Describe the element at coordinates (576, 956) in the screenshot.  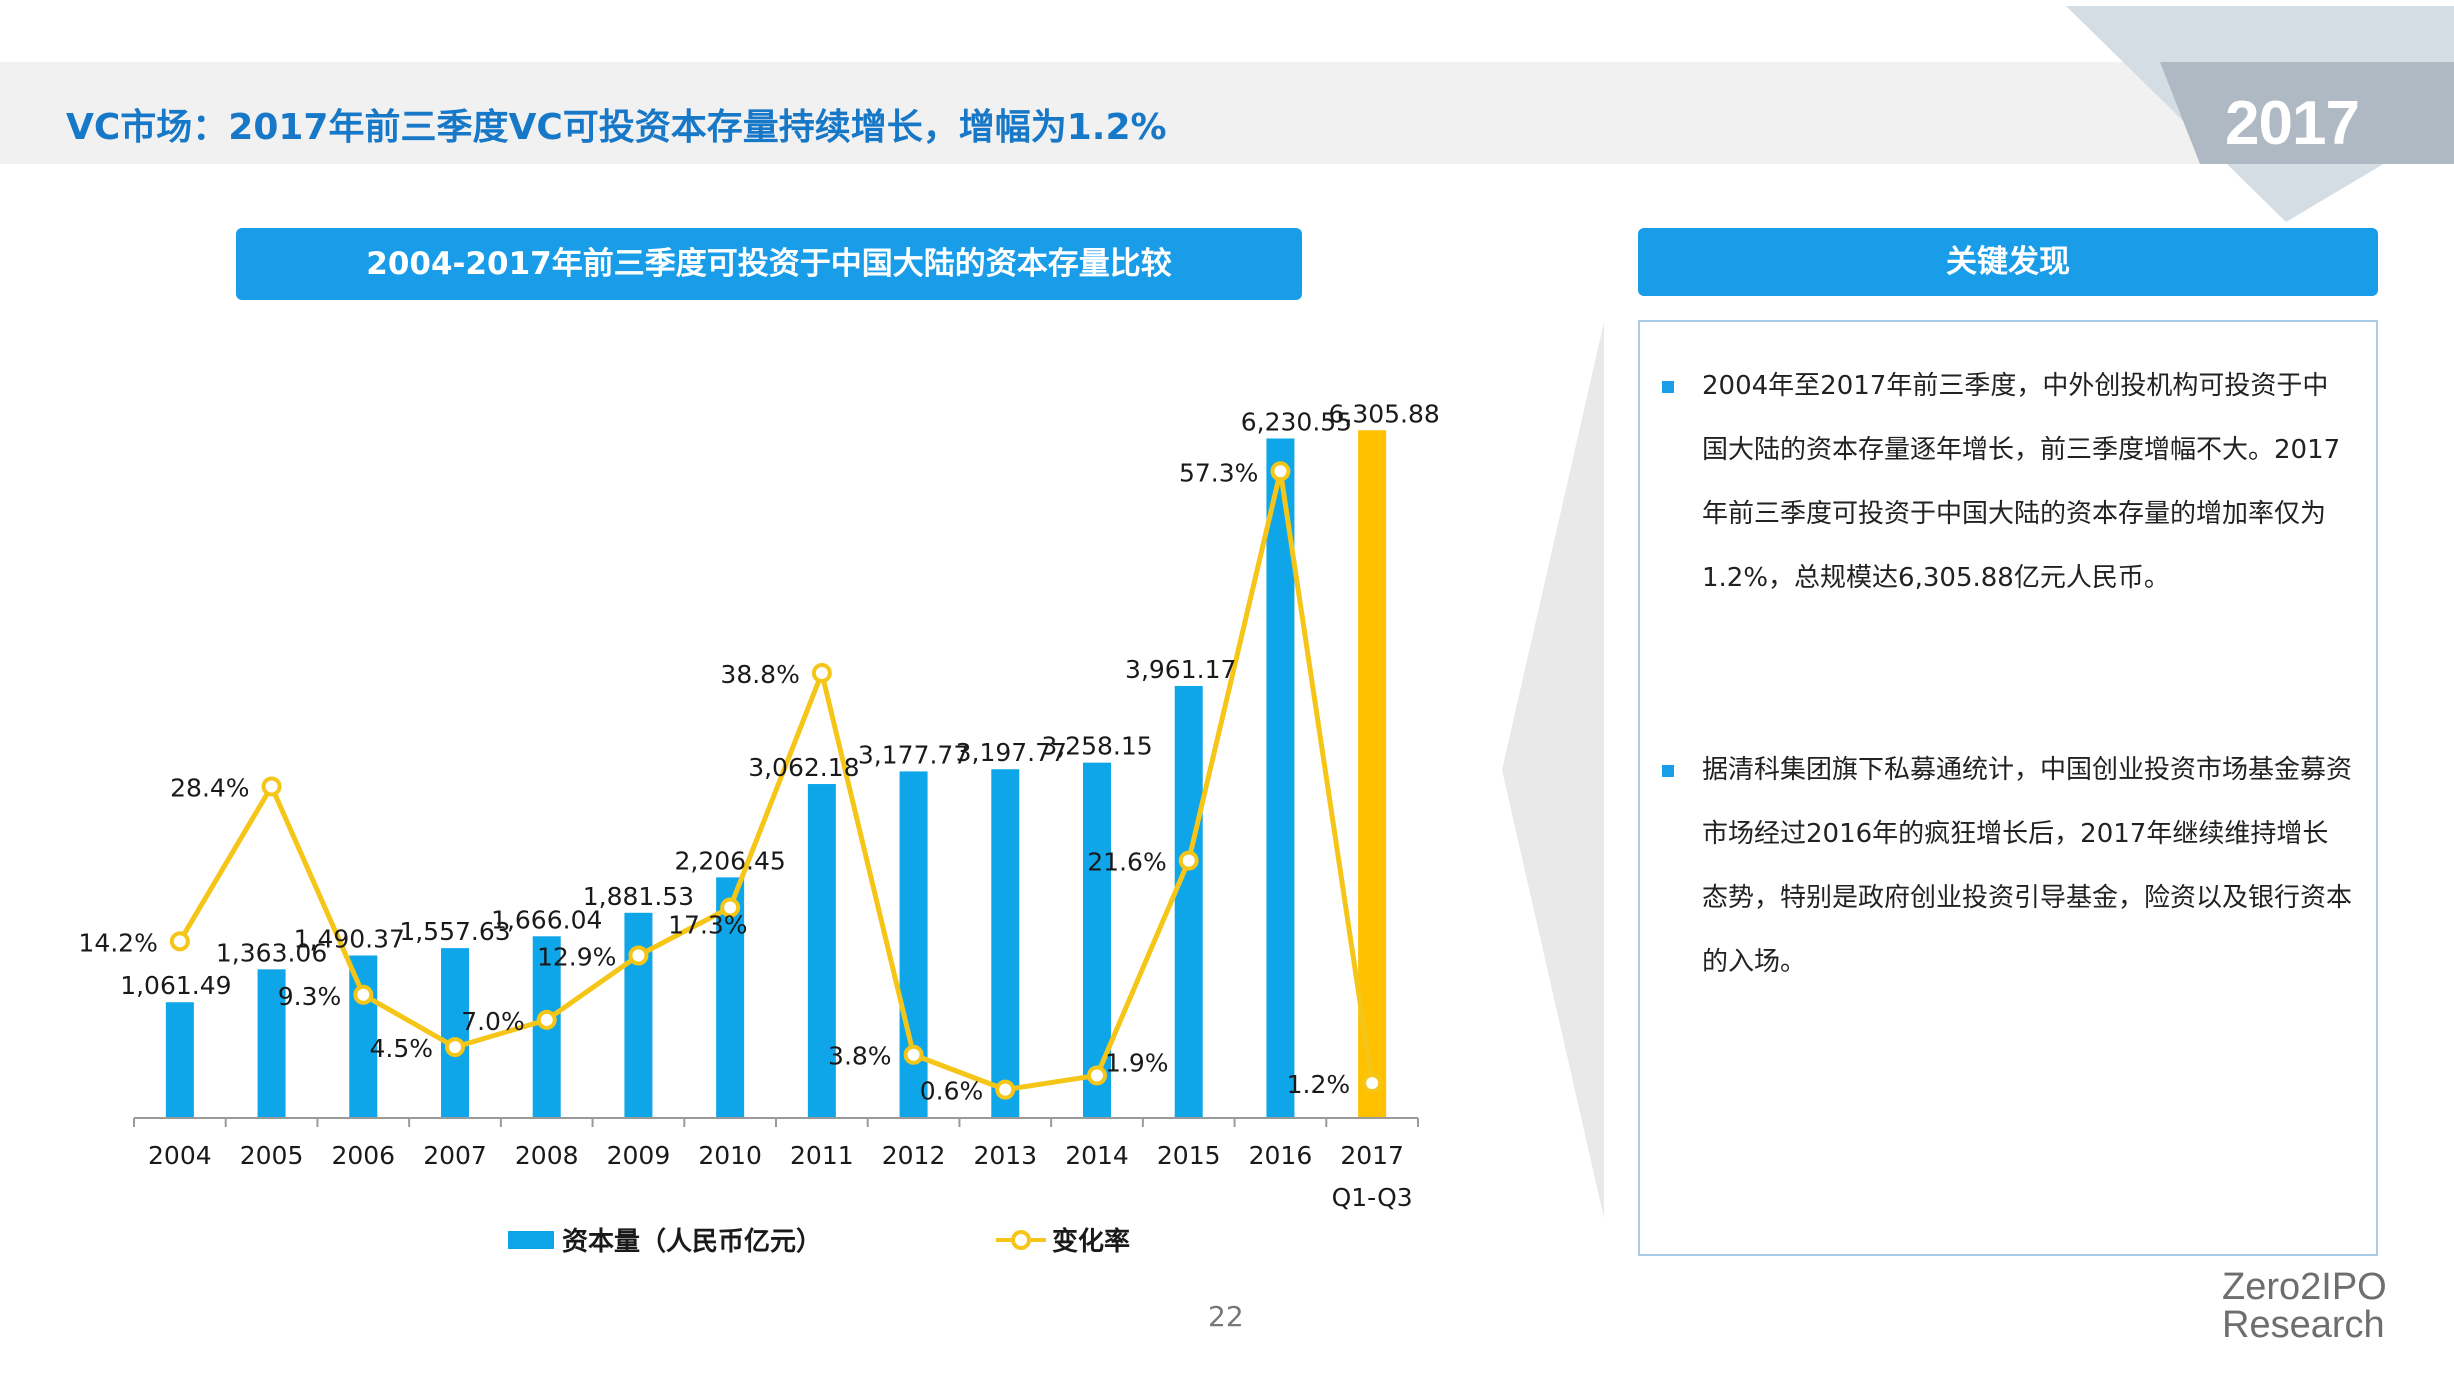
I see `rate-value-label: 12.9%` at that location.